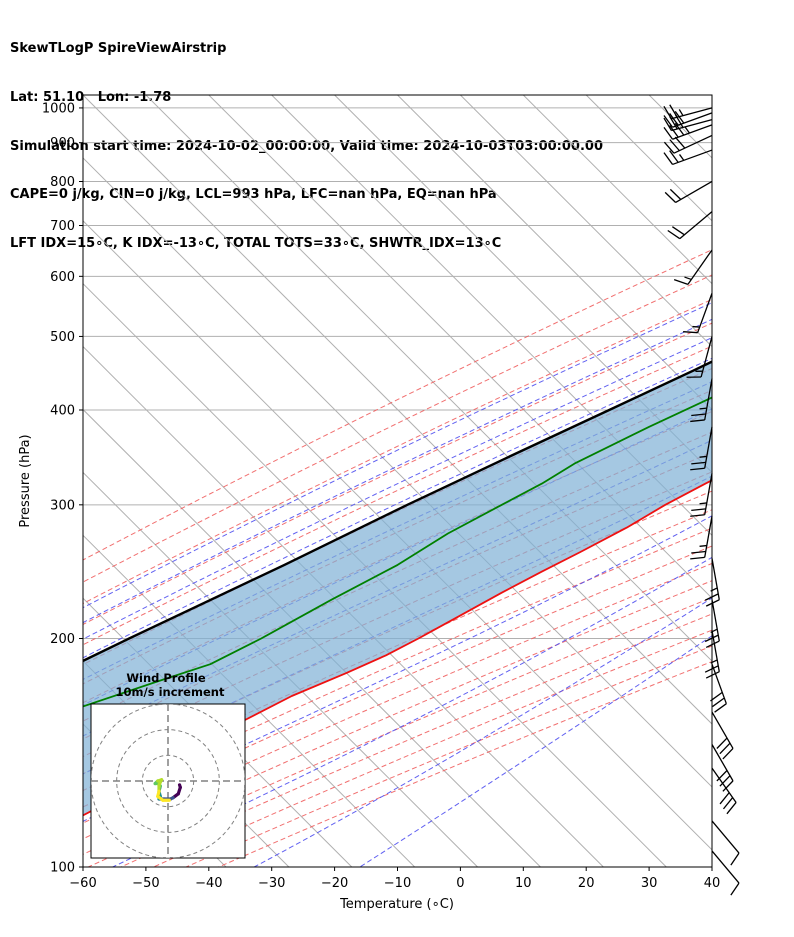 The width and height of the screenshot is (794, 937). Describe the element at coordinates (397, 883) in the screenshot. I see `x-tick-label: −10` at that location.